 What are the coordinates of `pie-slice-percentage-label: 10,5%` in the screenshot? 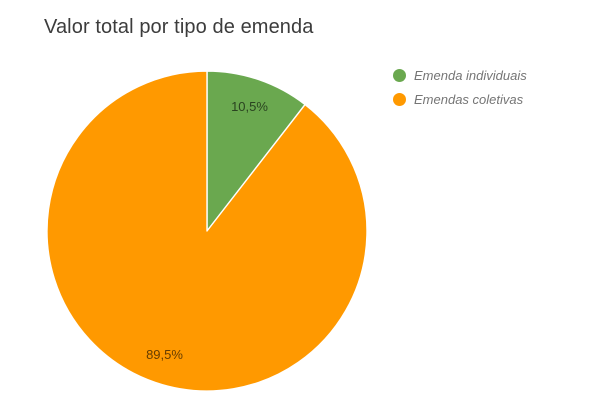 It's located at (249, 106).